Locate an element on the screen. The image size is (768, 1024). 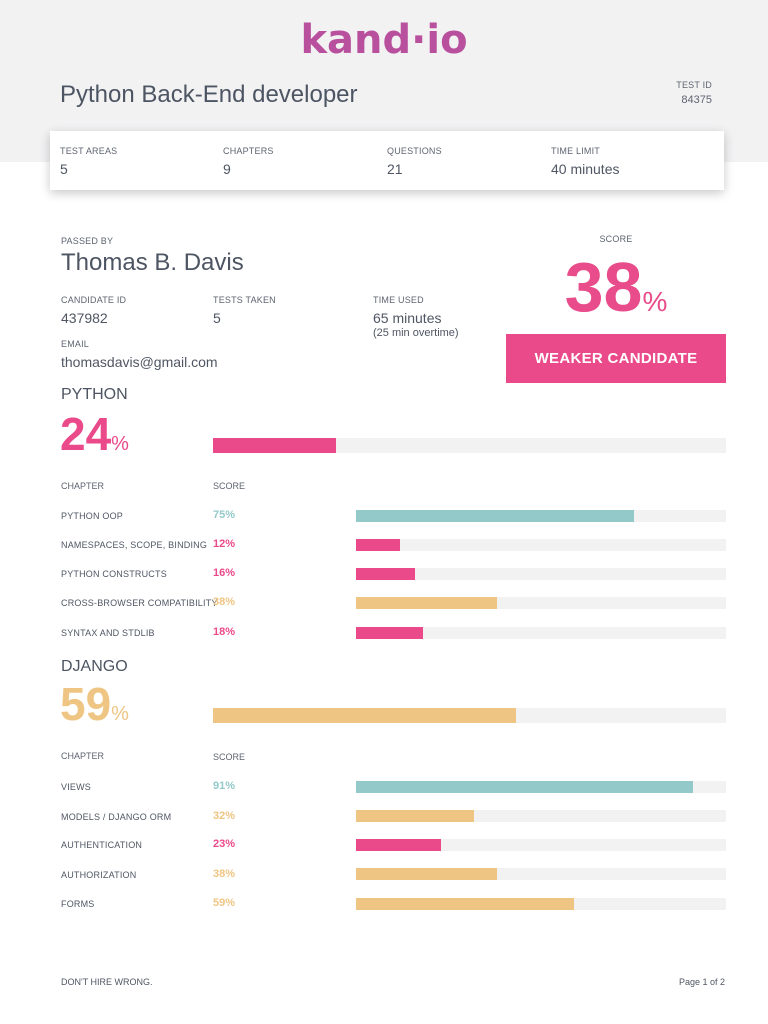
overall-score: 38% is located at coordinates (616, 287).